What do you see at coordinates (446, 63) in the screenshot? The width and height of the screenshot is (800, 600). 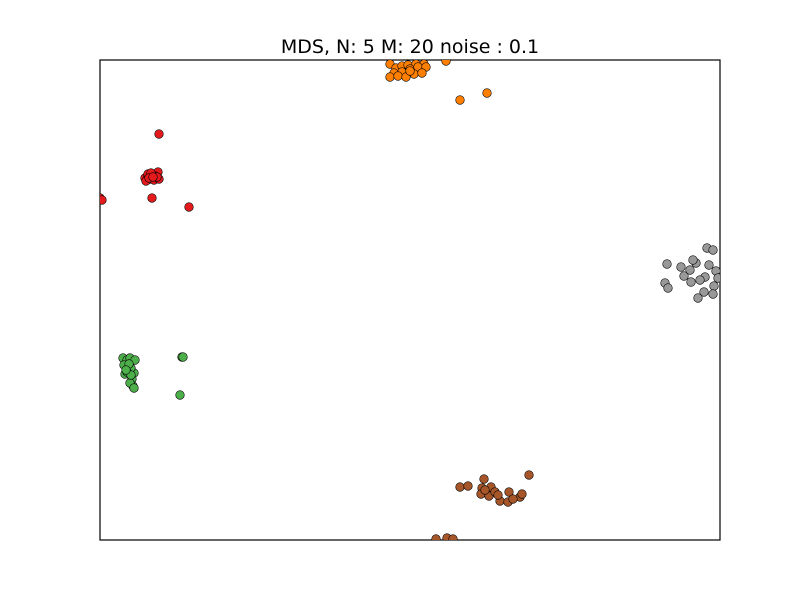 I see `scatter-point-s0-p11` at bounding box center [446, 63].